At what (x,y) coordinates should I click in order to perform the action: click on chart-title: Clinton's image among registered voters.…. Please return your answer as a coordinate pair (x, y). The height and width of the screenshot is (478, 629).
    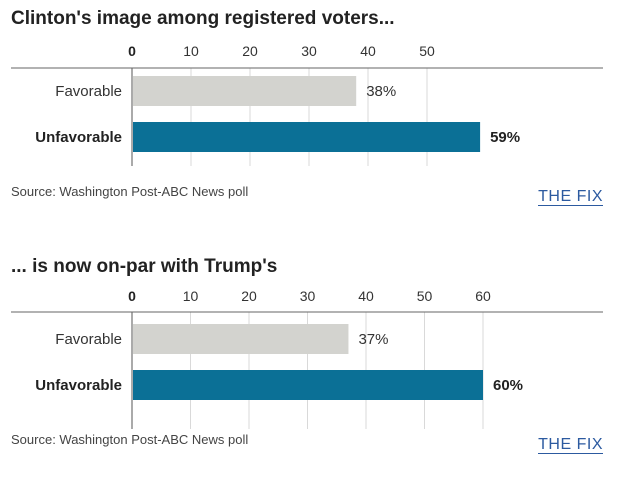
    Looking at the image, I should click on (203, 18).